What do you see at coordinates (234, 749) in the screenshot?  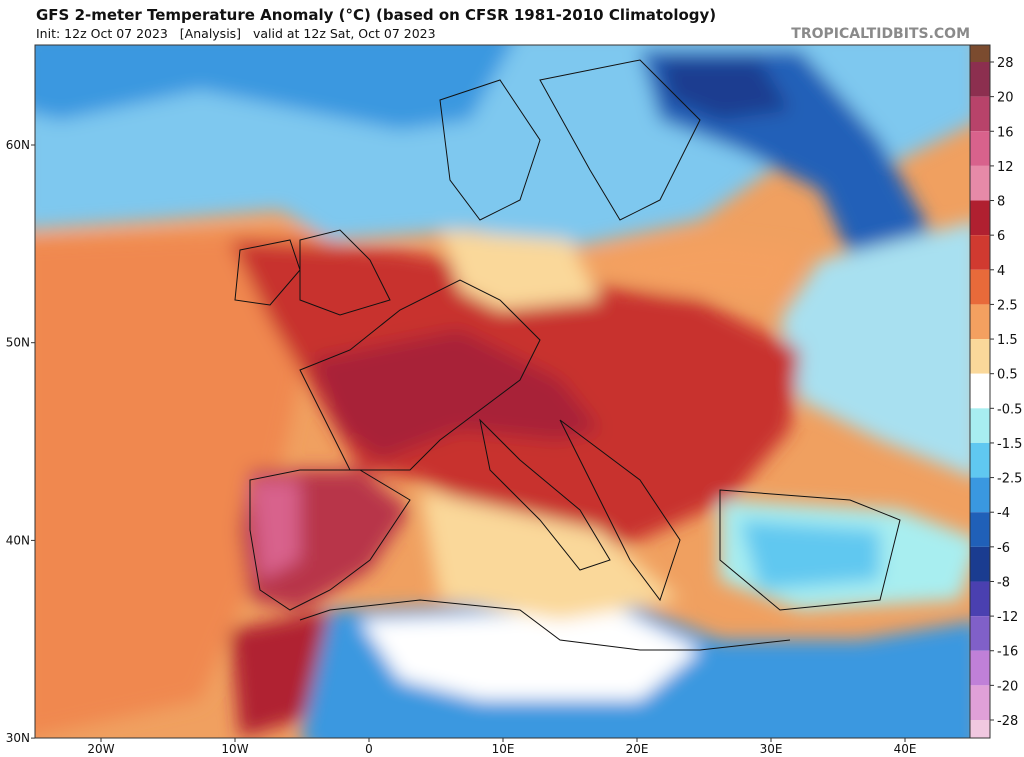 I see `lon-label: 10W` at bounding box center [234, 749].